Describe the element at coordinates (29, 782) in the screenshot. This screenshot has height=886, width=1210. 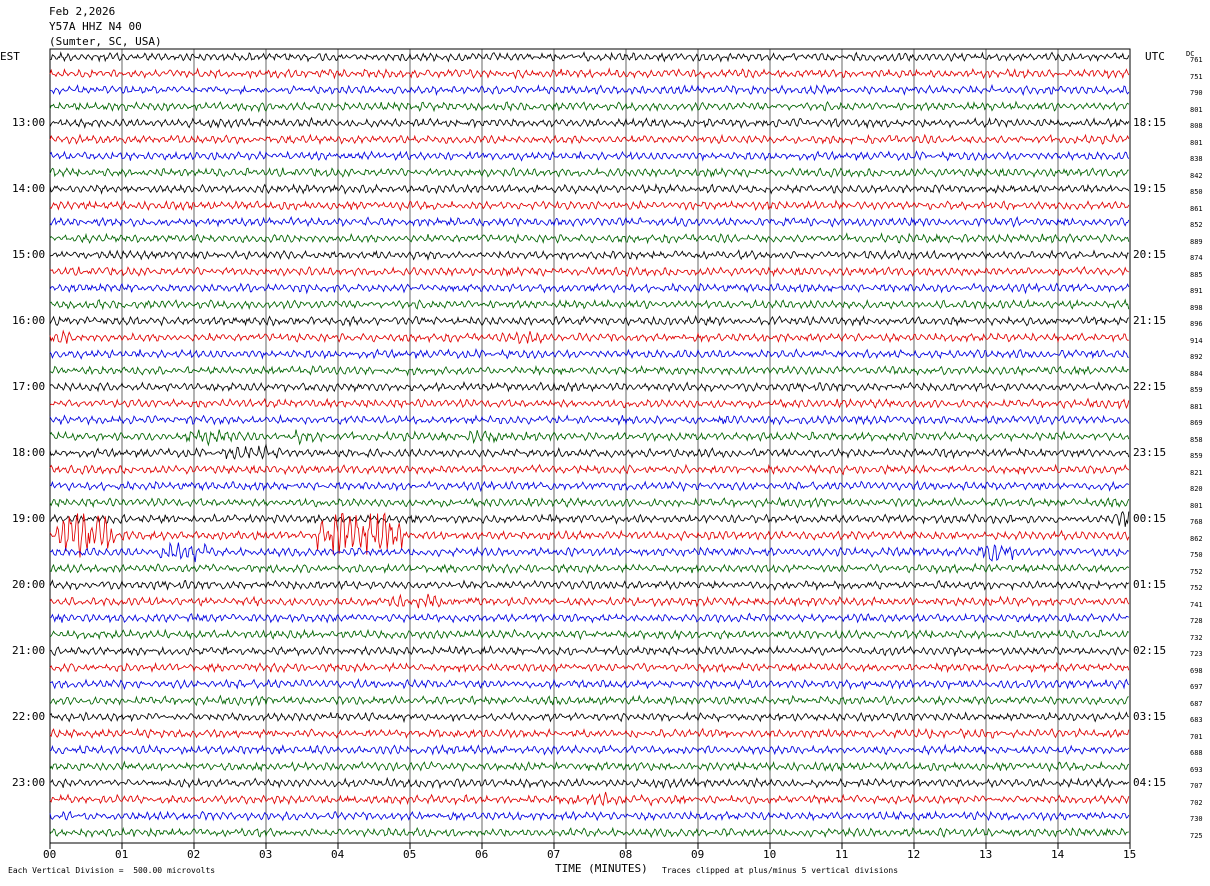
I see `left-hour-label: 23:00` at that location.